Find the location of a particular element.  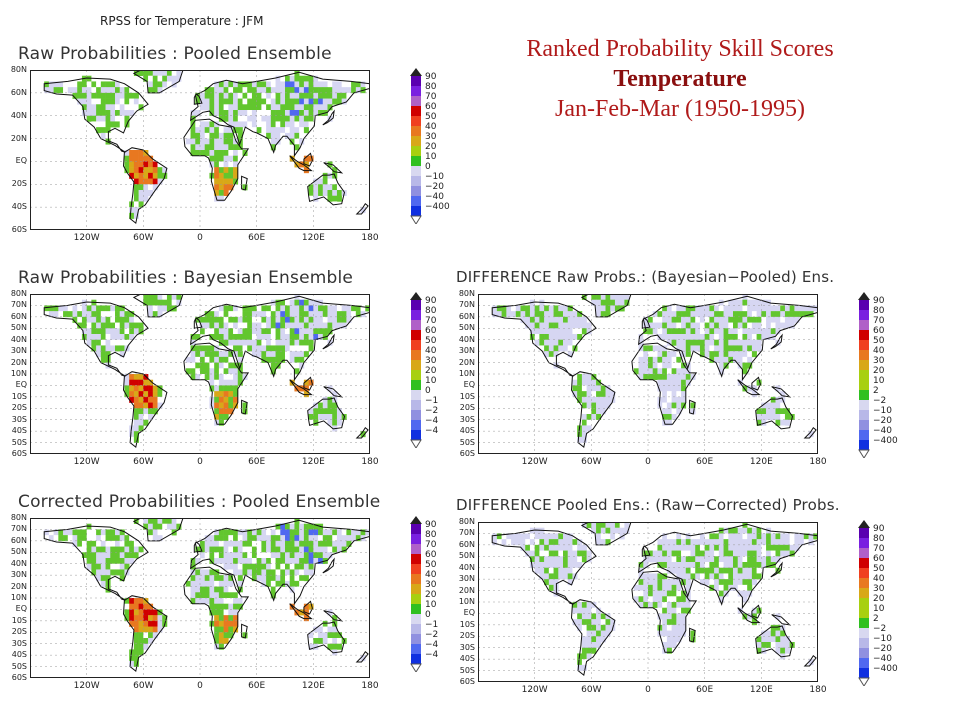

colorbar-label: 80 is located at coordinates (879, 539).